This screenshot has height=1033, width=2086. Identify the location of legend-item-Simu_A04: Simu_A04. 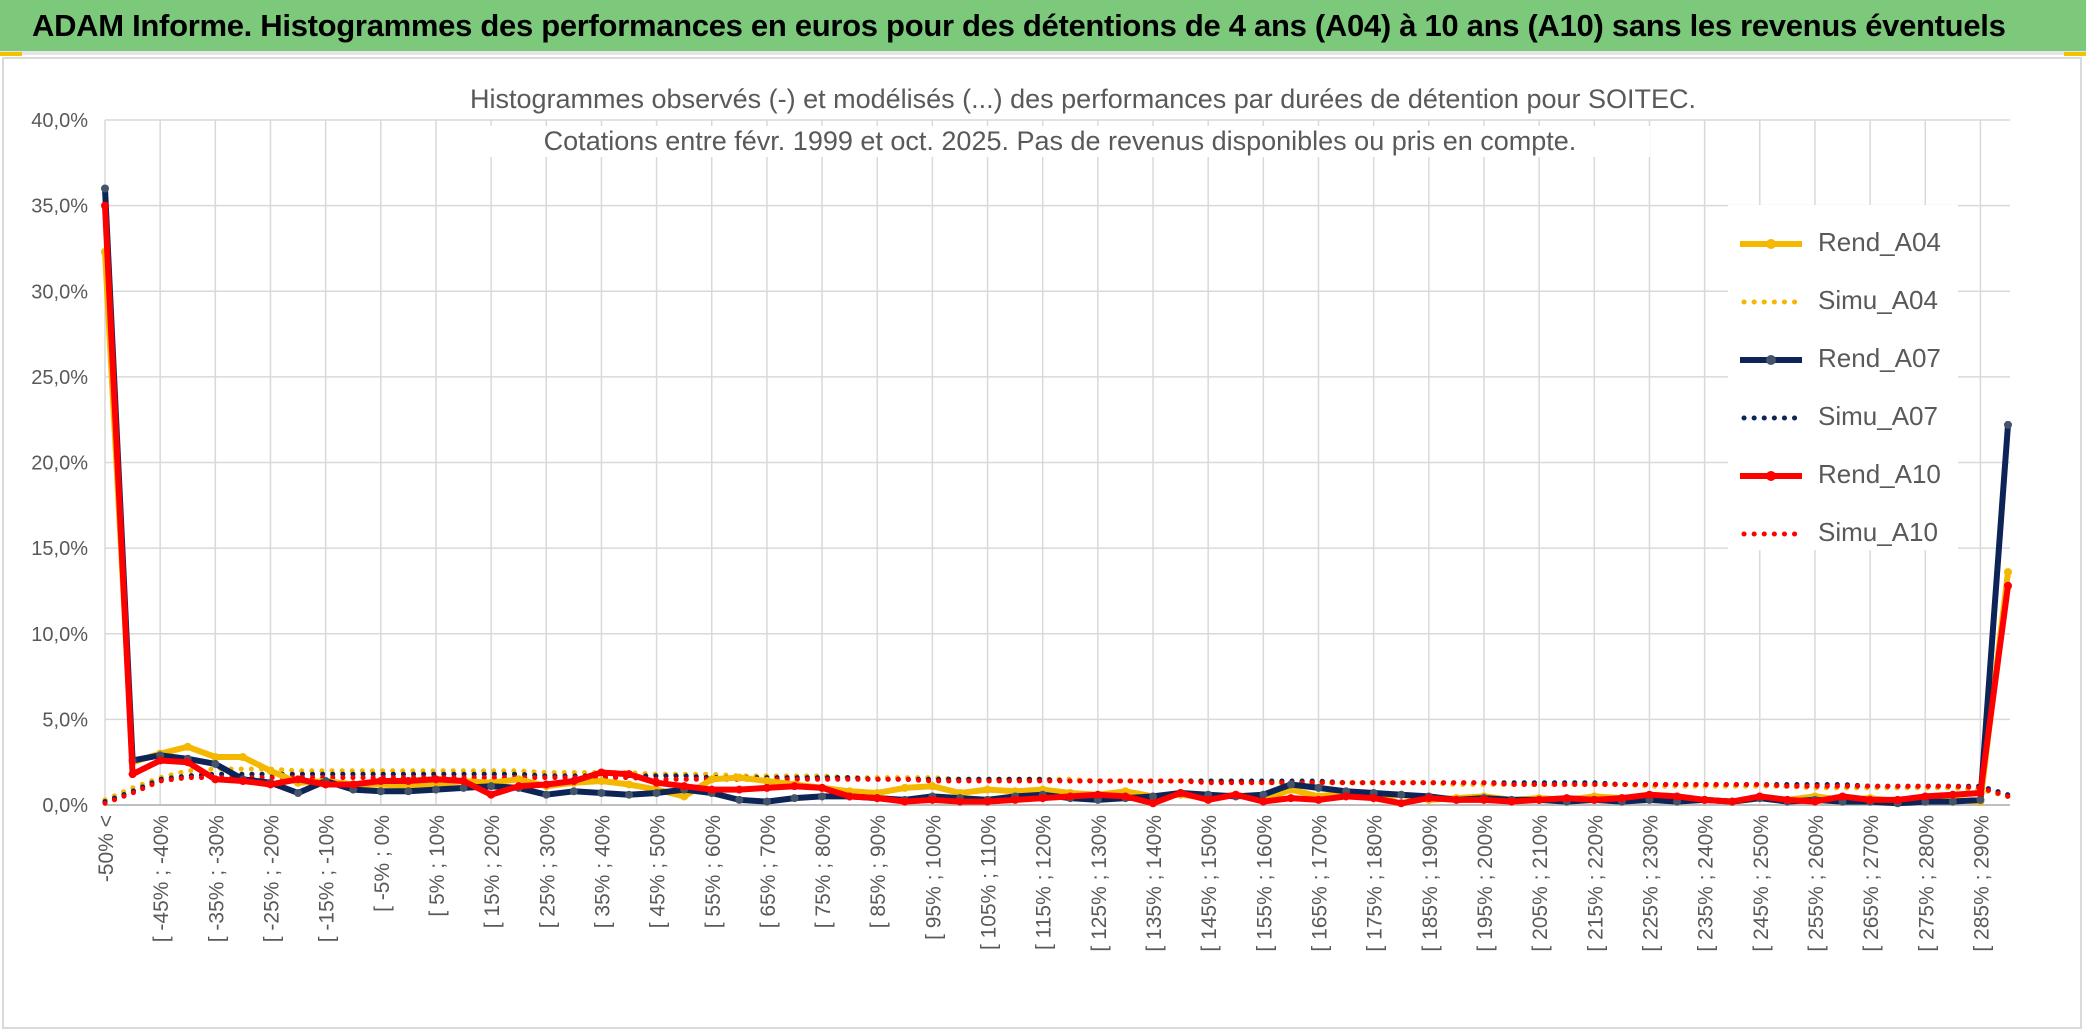
(1848, 303).